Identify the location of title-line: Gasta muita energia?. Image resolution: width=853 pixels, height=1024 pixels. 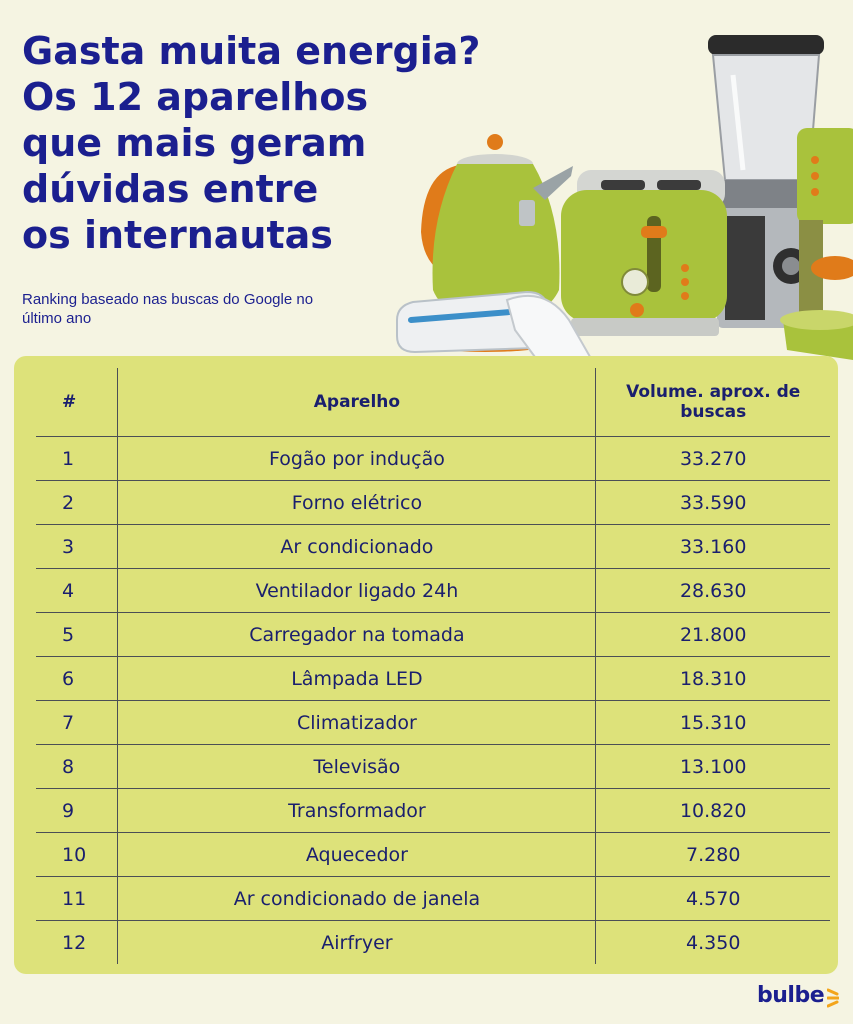
(251, 51).